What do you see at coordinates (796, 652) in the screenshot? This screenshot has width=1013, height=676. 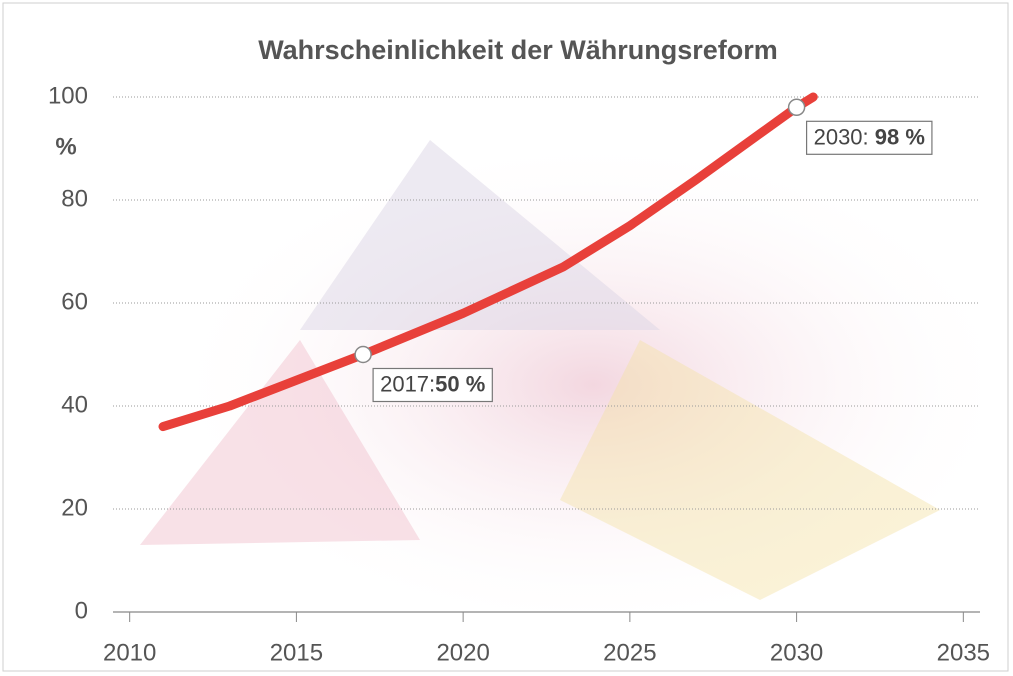 I see `x-tick-label: 2030` at bounding box center [796, 652].